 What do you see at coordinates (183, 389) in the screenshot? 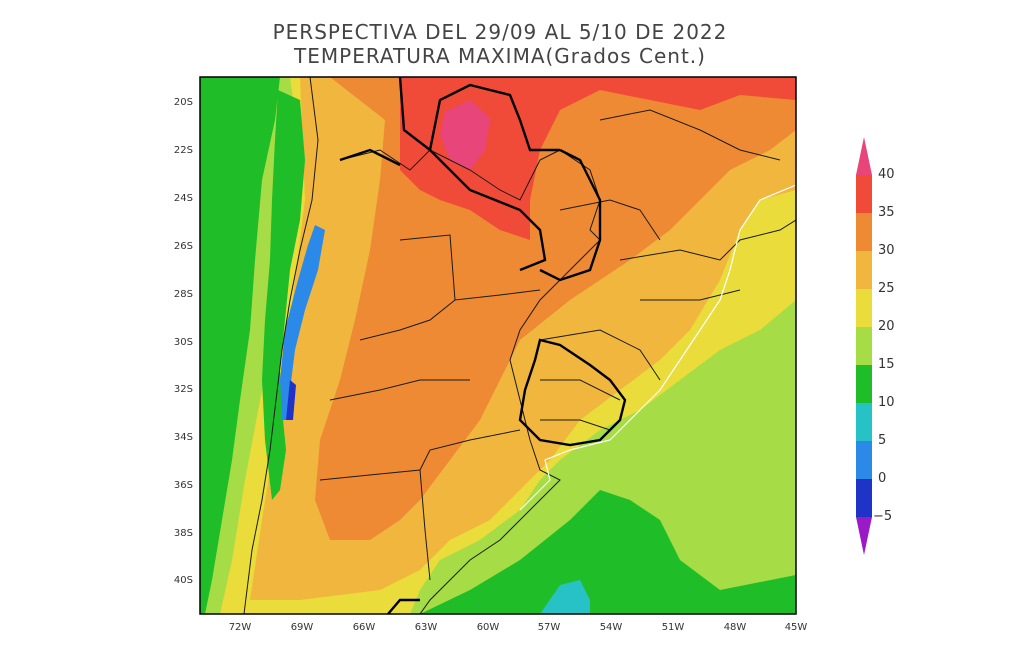
I see `lat-tick: 32S` at bounding box center [183, 389].